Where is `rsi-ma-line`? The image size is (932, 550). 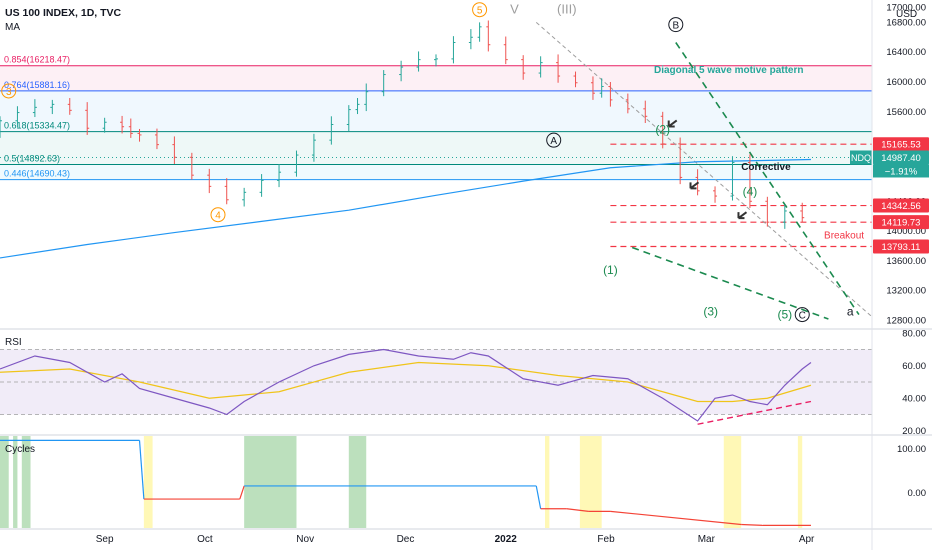 rsi-ma-line is located at coordinates (406, 382).